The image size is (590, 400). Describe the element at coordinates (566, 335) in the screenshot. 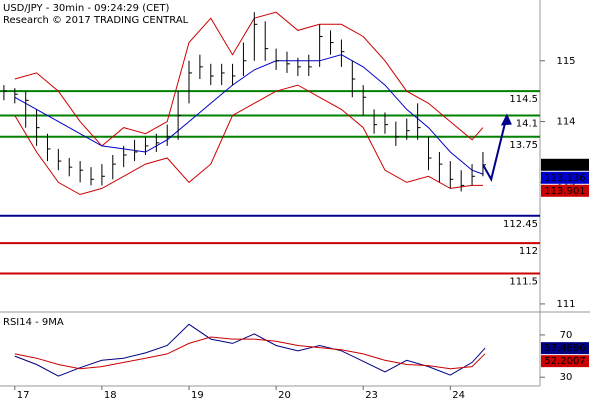

I see `rsi-tick-label: 70` at that location.